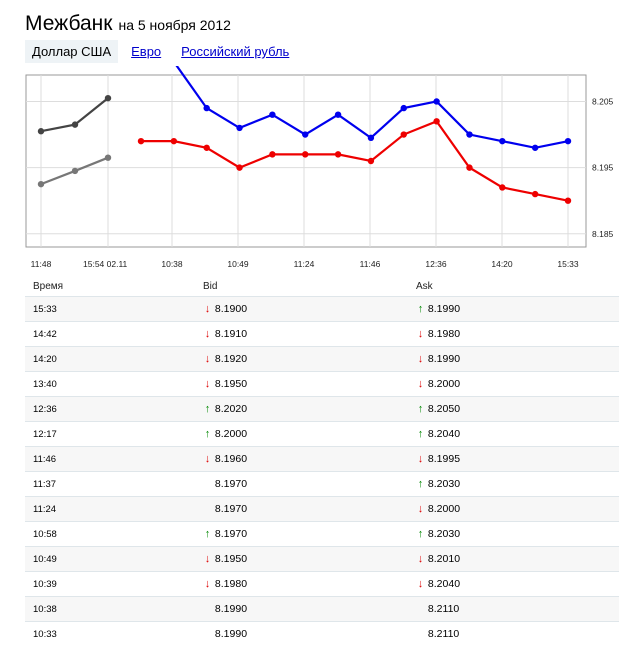 Image resolution: width=635 pixels, height=657 pixels. I want to click on x-tick-label: 10:49, so click(238, 264).